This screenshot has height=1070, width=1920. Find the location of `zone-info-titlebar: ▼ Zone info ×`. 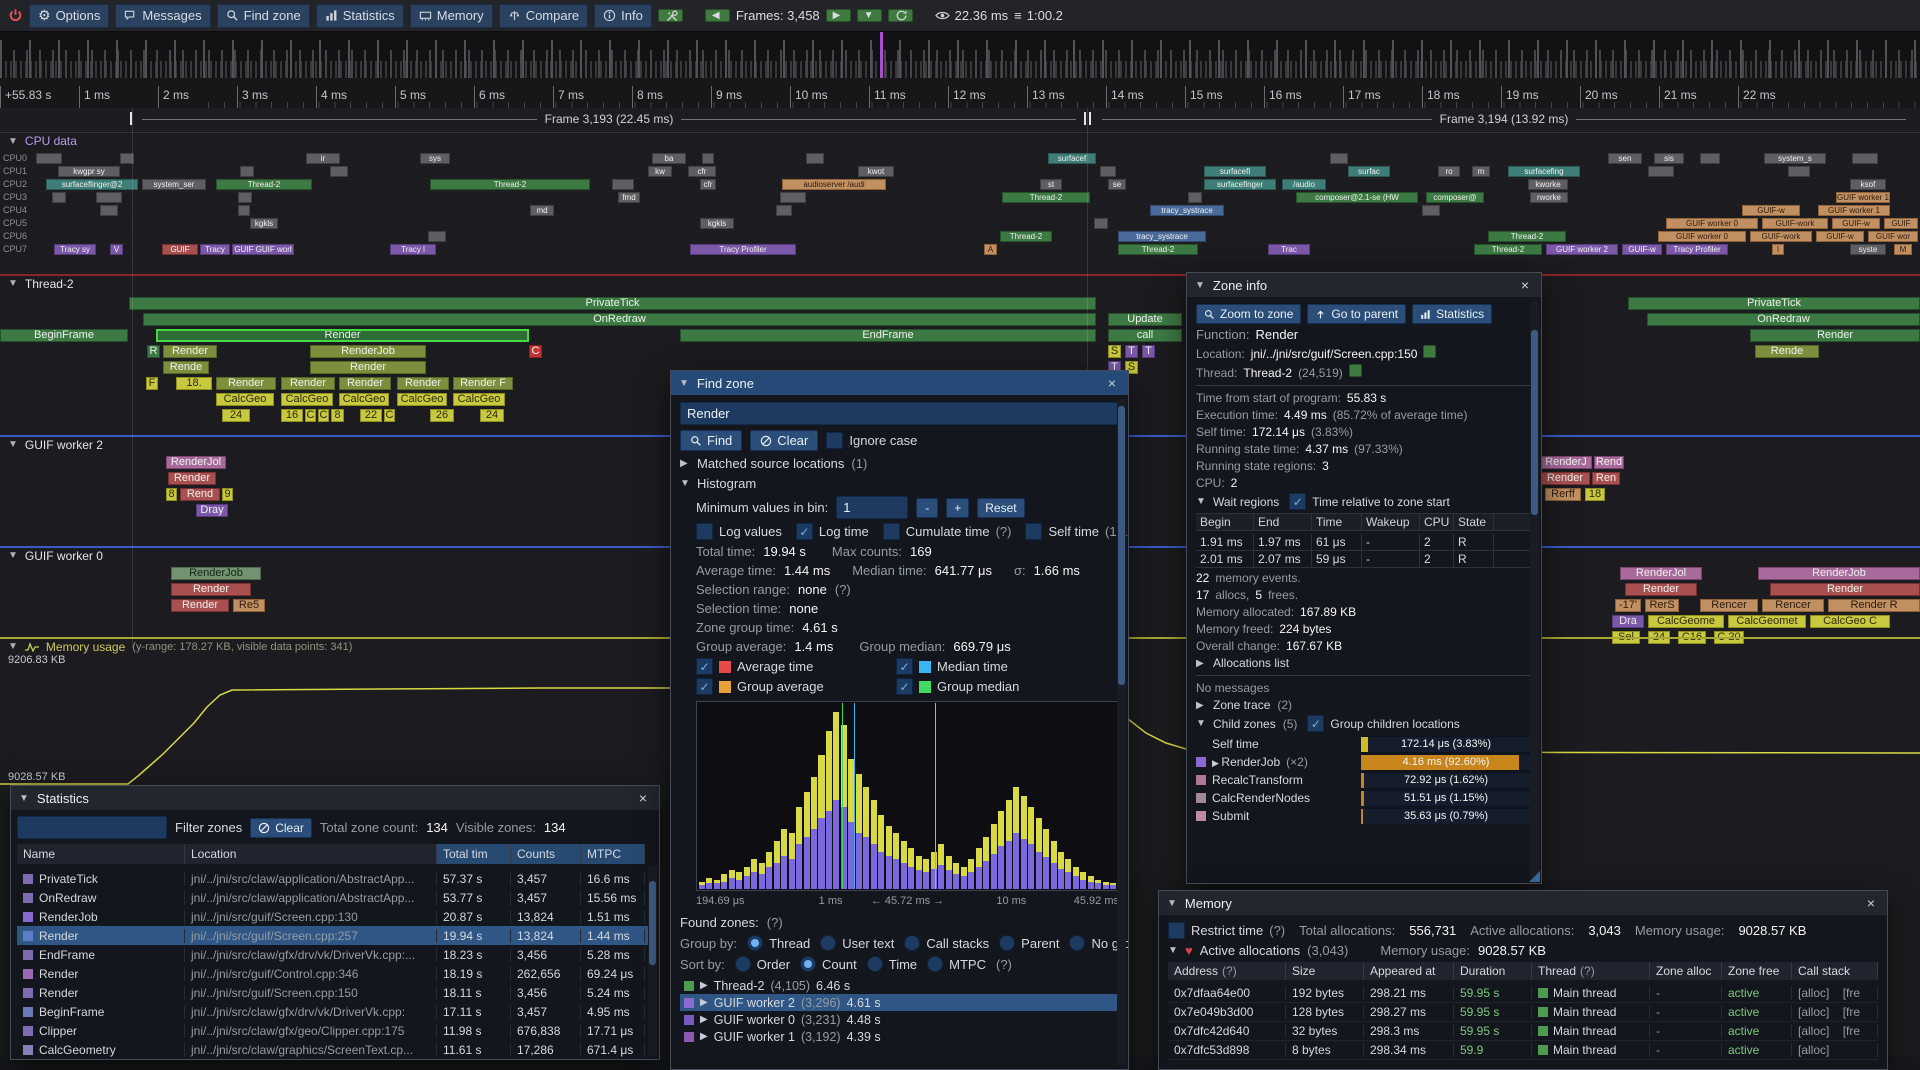

zone-info-titlebar: ▼ Zone info × is located at coordinates (1364, 285).